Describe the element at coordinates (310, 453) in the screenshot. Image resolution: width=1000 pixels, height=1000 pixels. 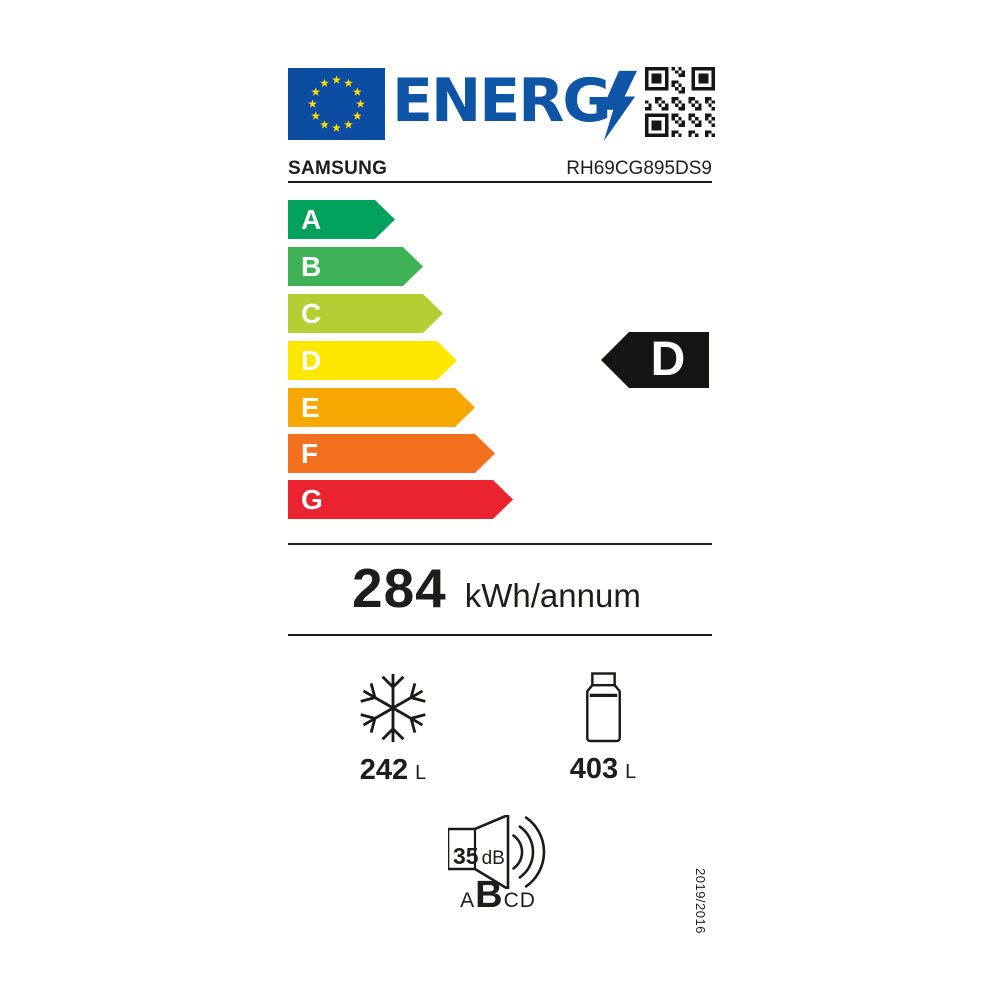
I see `scale-arrow-label: F` at that location.